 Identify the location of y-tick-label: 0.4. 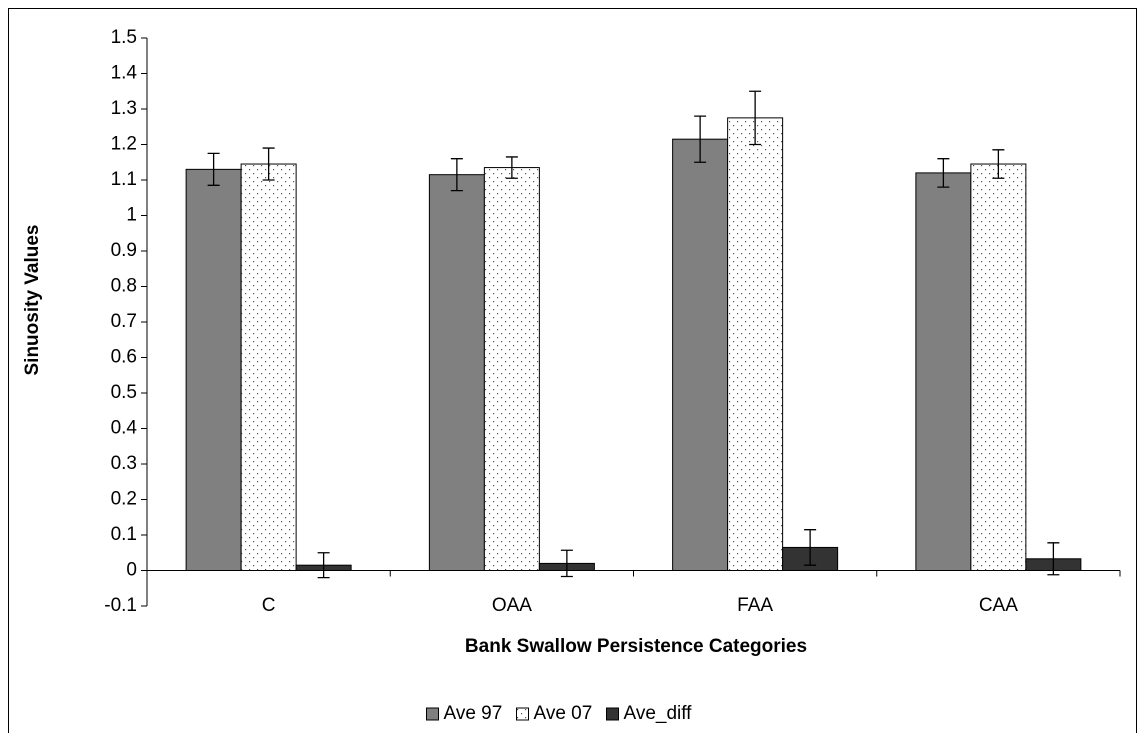
(124, 428).